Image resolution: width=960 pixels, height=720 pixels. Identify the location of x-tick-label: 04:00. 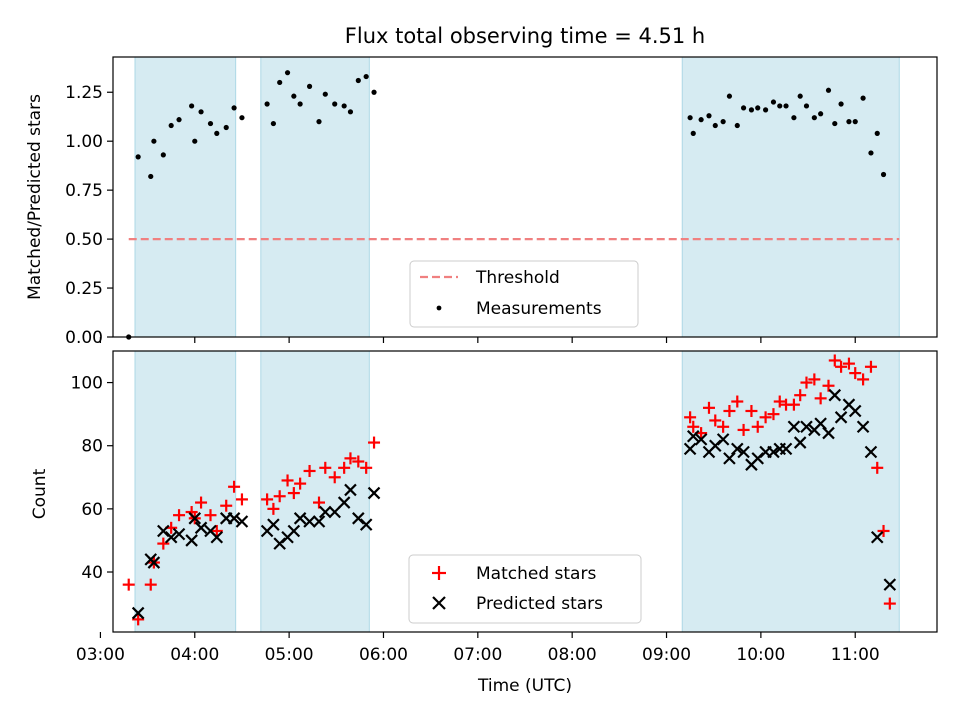
(194, 655).